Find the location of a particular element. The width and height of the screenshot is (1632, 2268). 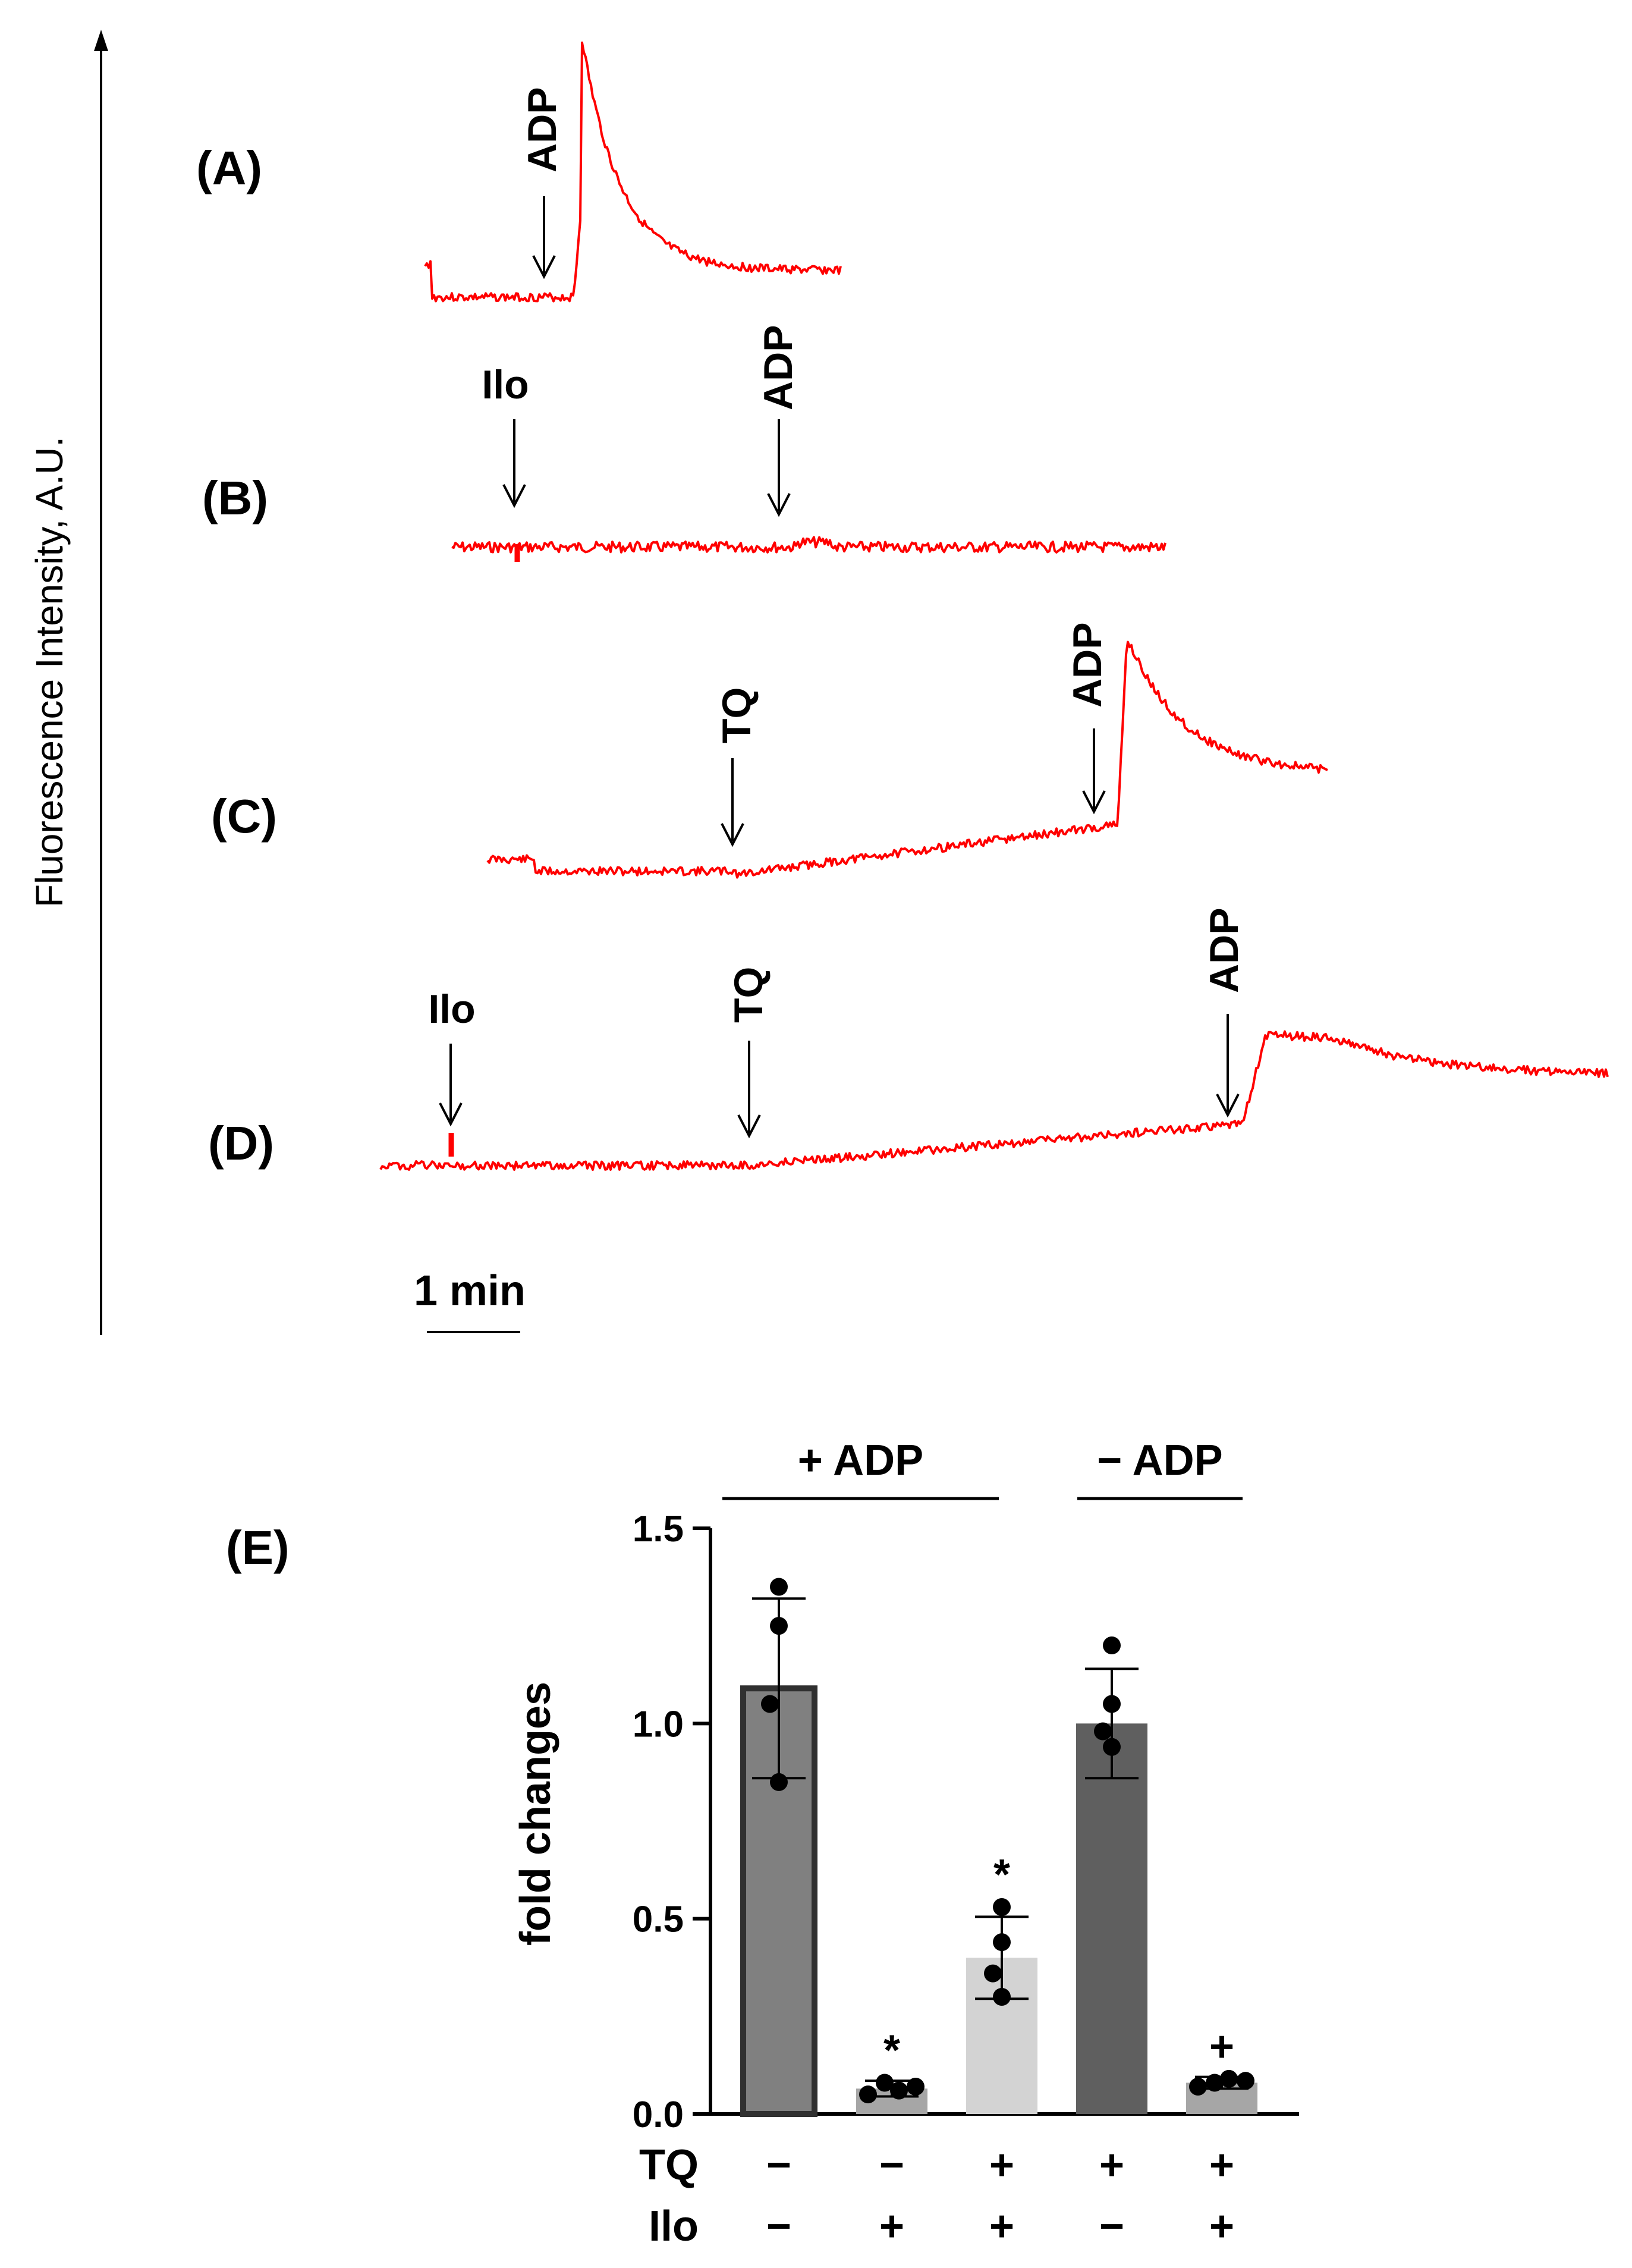

event-label-D-ilo: Ilo is located at coordinates (451, 1009).